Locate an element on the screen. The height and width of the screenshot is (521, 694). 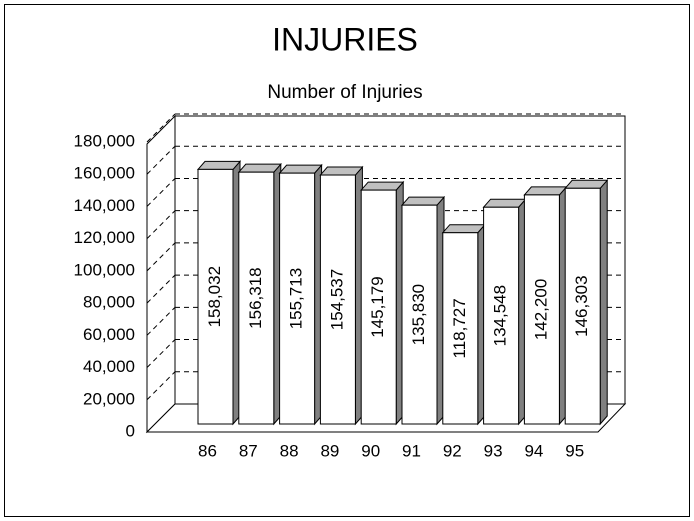
value-label: 146,303 is located at coordinates (581, 305).